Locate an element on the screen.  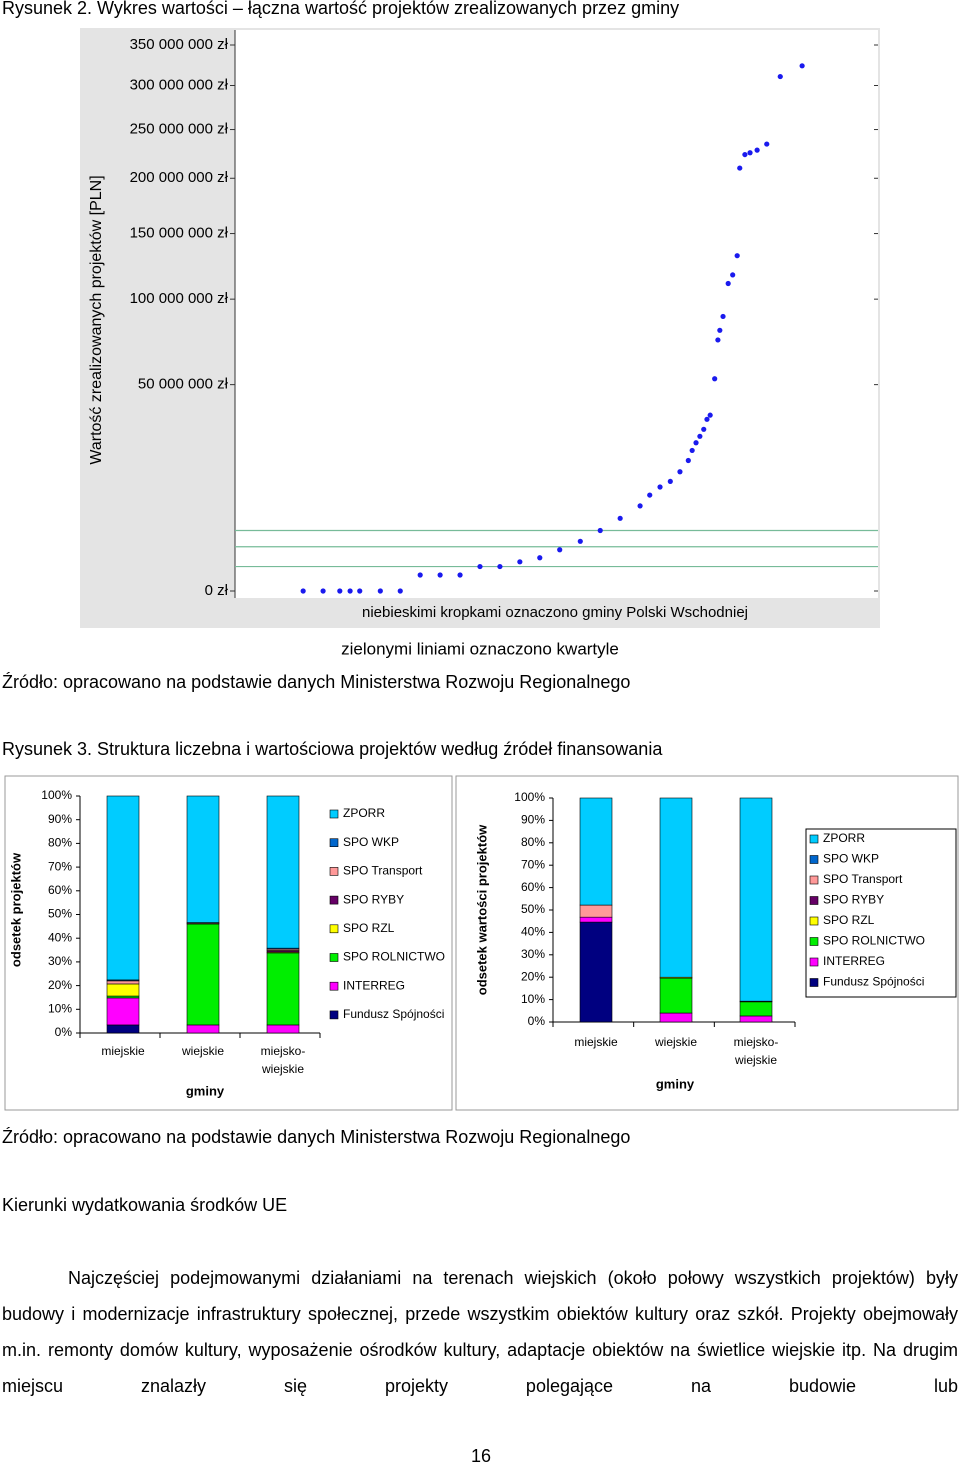
legend-label: SPO RYBY is located at coordinates (853, 900).